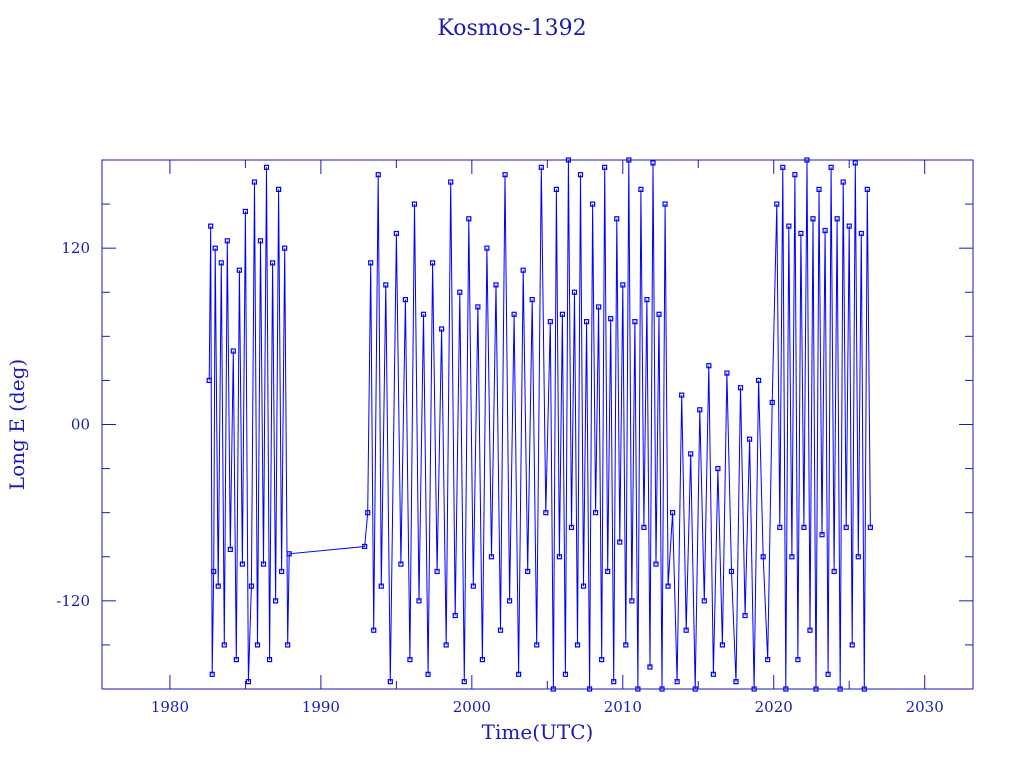  I want to click on y-axis-label: Long E (deg), so click(17, 424).